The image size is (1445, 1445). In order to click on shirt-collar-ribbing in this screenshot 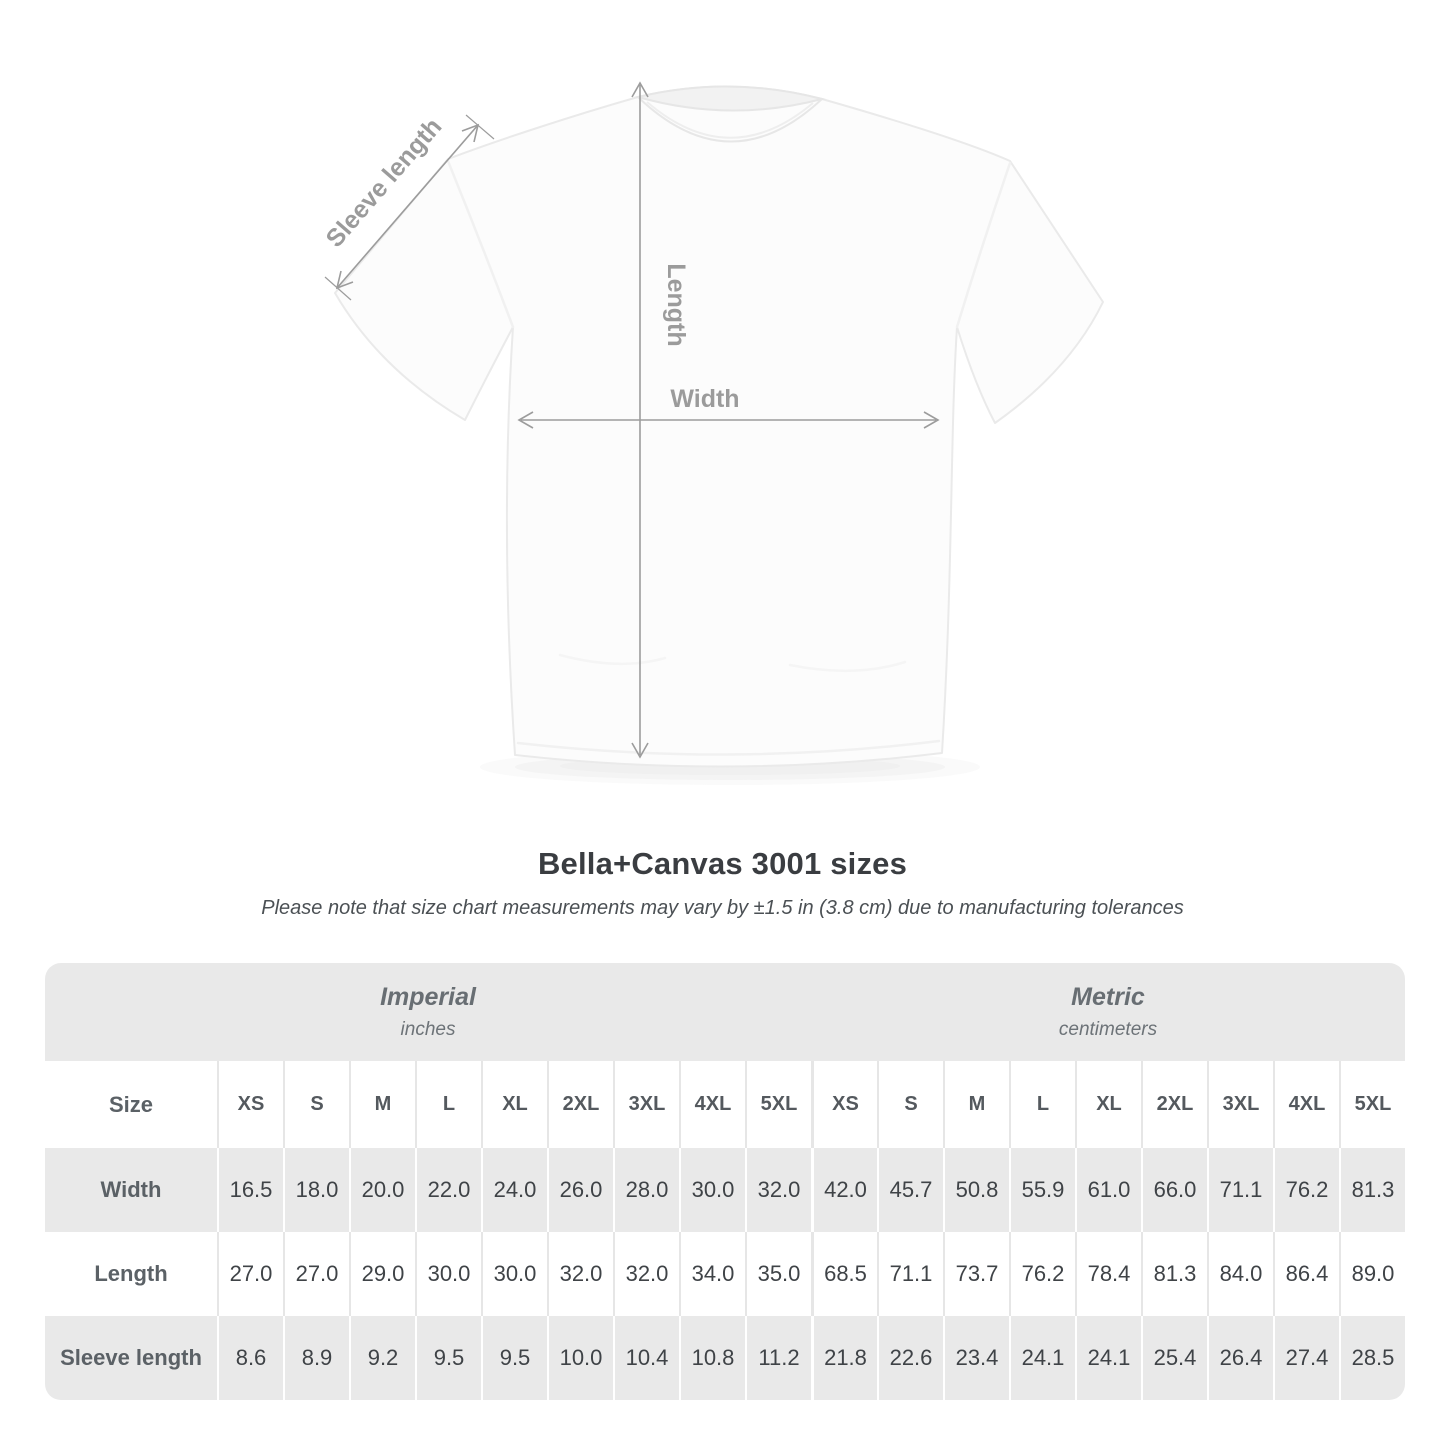, I will do `click(730, 120)`.